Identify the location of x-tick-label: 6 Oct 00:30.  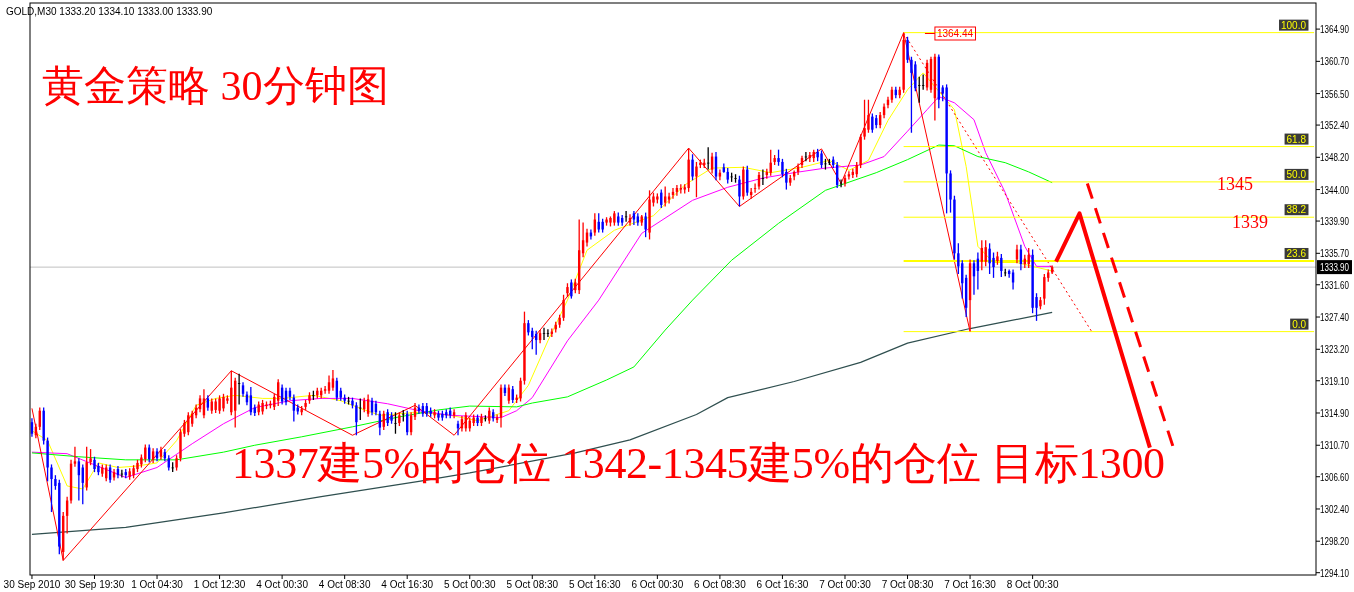
(657, 584).